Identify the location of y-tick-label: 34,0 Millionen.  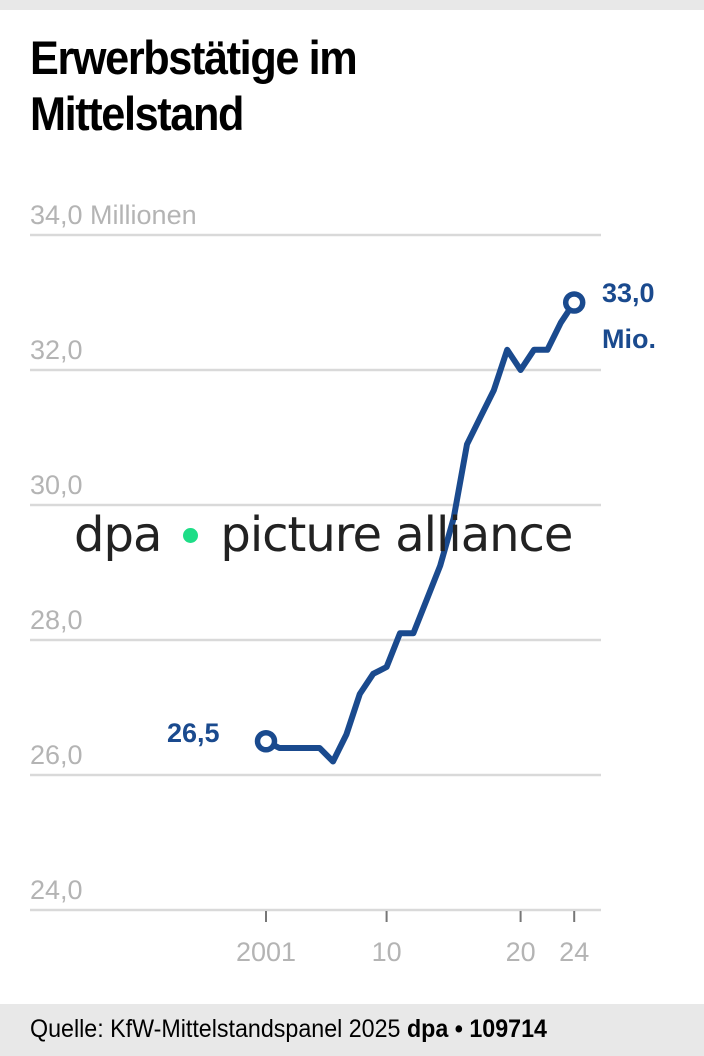
(113, 215).